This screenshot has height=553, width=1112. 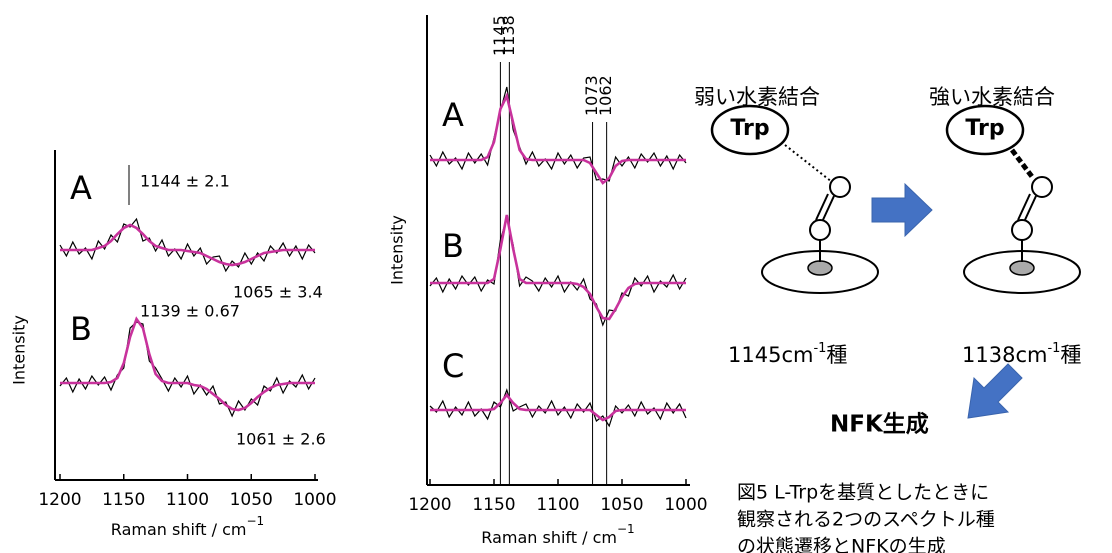 What do you see at coordinates (190, 311) in the screenshot?
I see `annotation: 1139 ± 0.67` at bounding box center [190, 311].